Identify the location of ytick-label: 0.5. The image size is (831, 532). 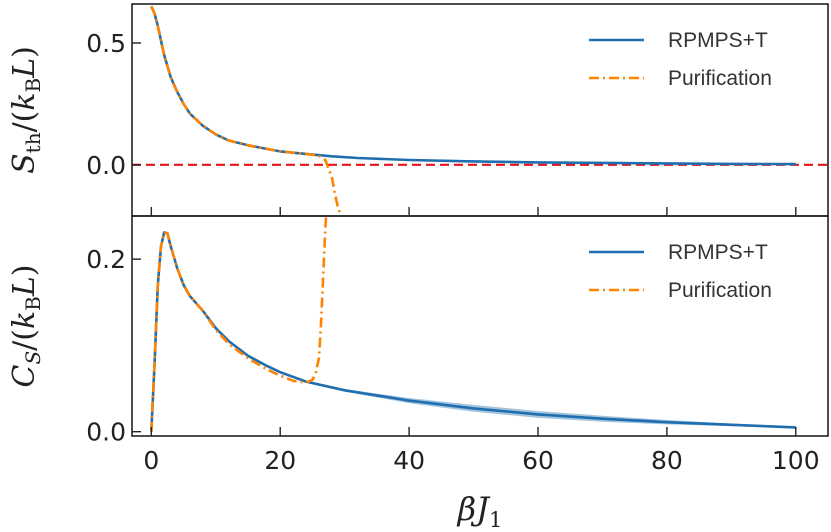
(106, 43).